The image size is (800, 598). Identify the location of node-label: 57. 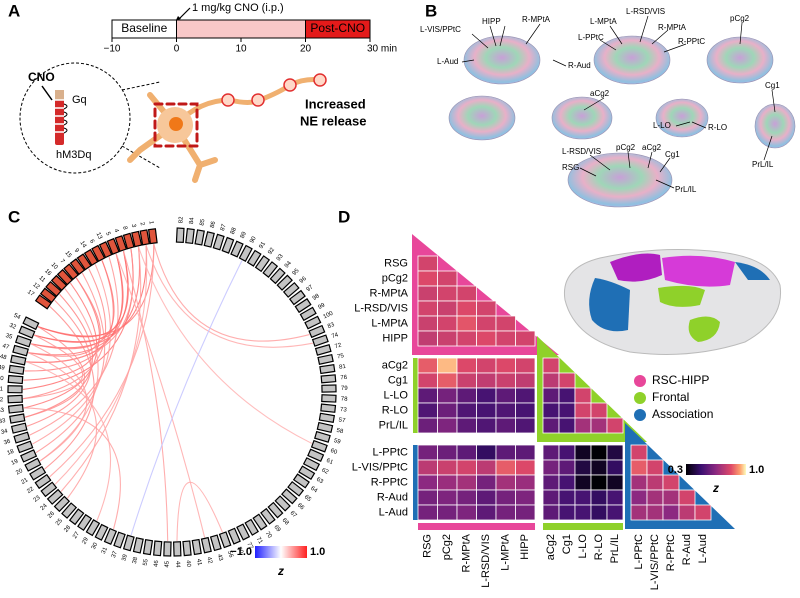
(342, 420).